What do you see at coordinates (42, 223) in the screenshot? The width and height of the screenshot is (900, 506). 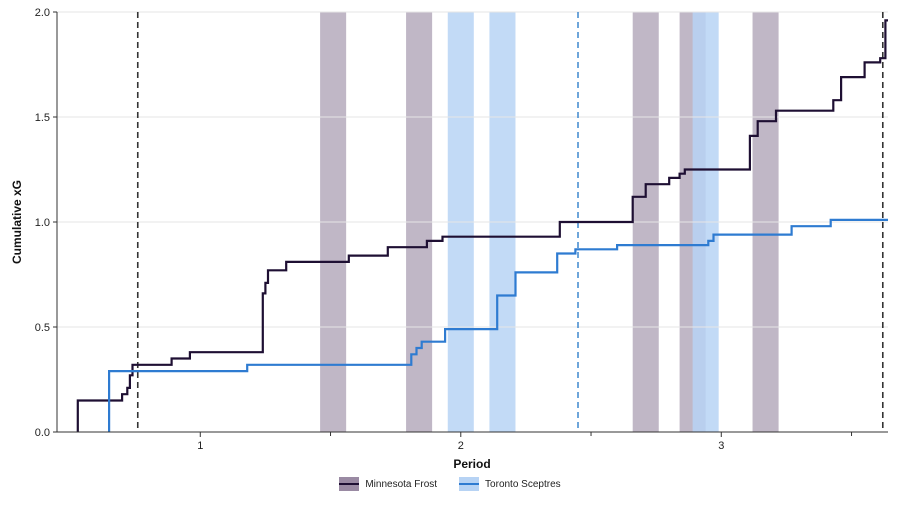 I see `y-tick-label-2: 1.0` at bounding box center [42, 223].